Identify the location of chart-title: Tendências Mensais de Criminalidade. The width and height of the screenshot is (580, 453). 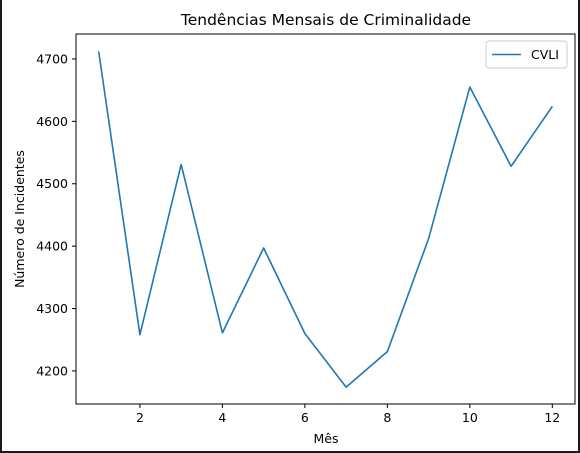
(325, 20).